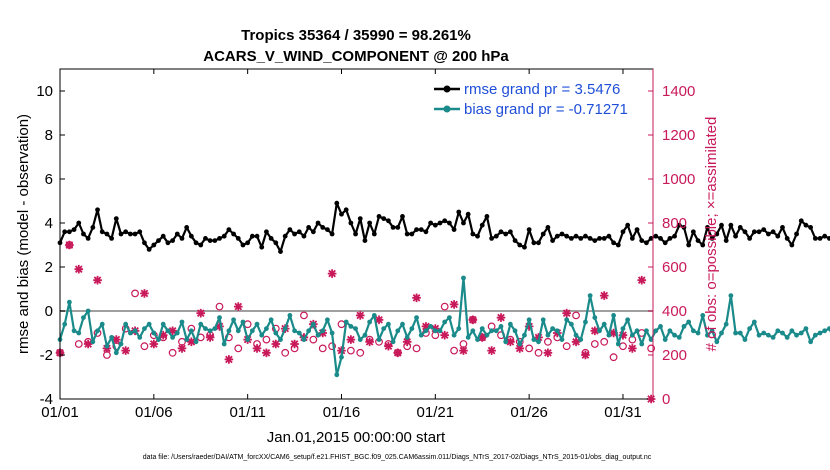  Describe the element at coordinates (671, 238) in the screenshot. I see `right-axis-ticks: 0 200 400 600 800 1000 1200 1400` at that location.